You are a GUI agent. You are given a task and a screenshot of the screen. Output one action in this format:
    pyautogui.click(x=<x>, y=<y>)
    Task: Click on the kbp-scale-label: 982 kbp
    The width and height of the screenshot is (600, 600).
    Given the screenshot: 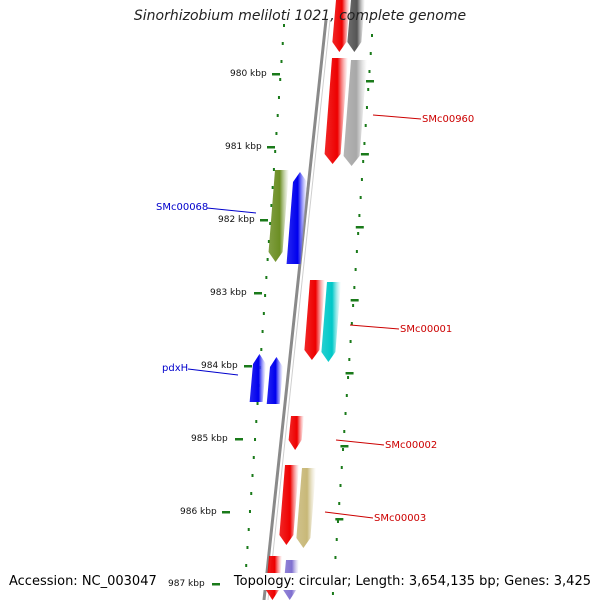 What is the action you would take?
    pyautogui.click(x=236, y=220)
    